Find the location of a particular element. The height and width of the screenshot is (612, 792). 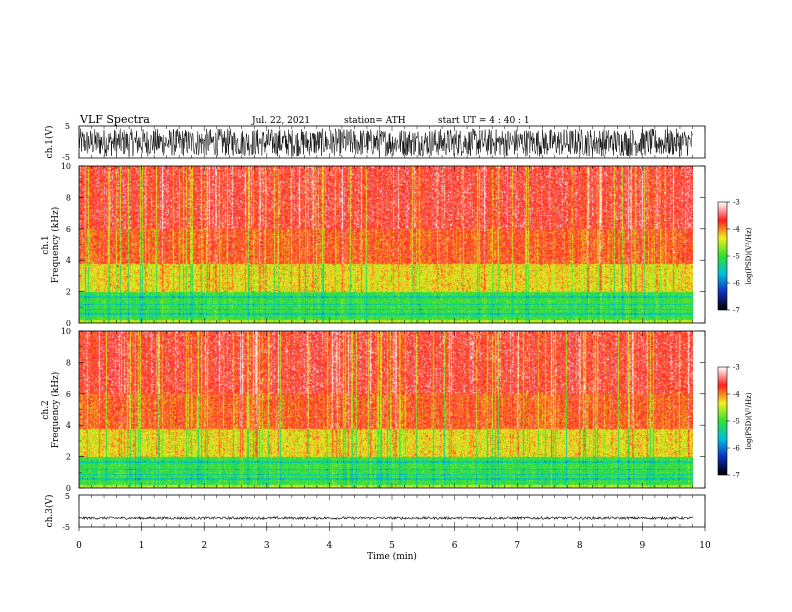

ch1-spec-ytick-label: 4 is located at coordinates (68, 260).